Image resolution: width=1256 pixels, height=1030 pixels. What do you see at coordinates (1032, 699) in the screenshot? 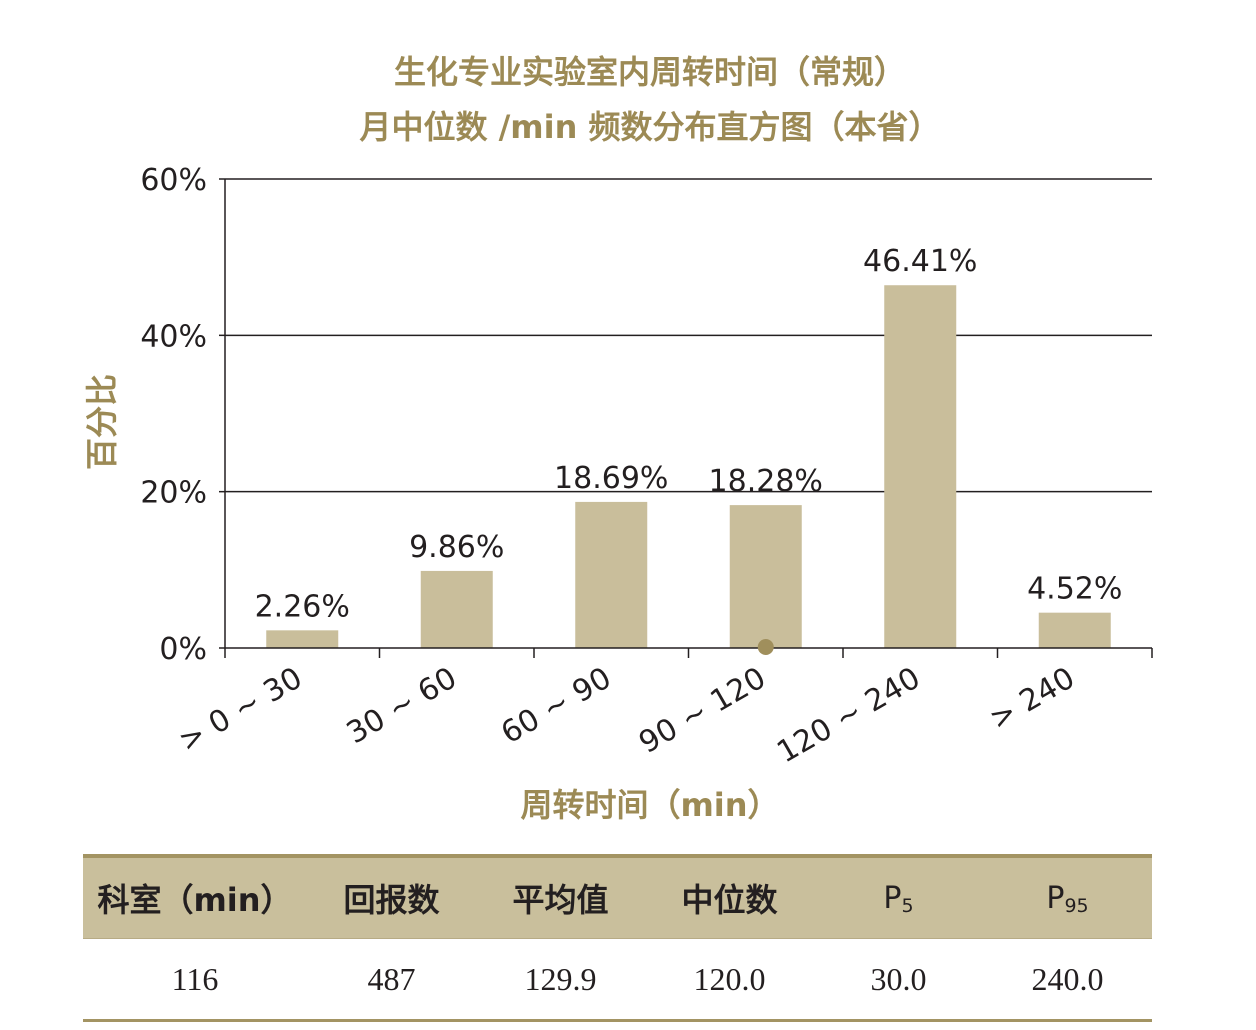
I see `x-tick-label: > 240` at bounding box center [1032, 699].